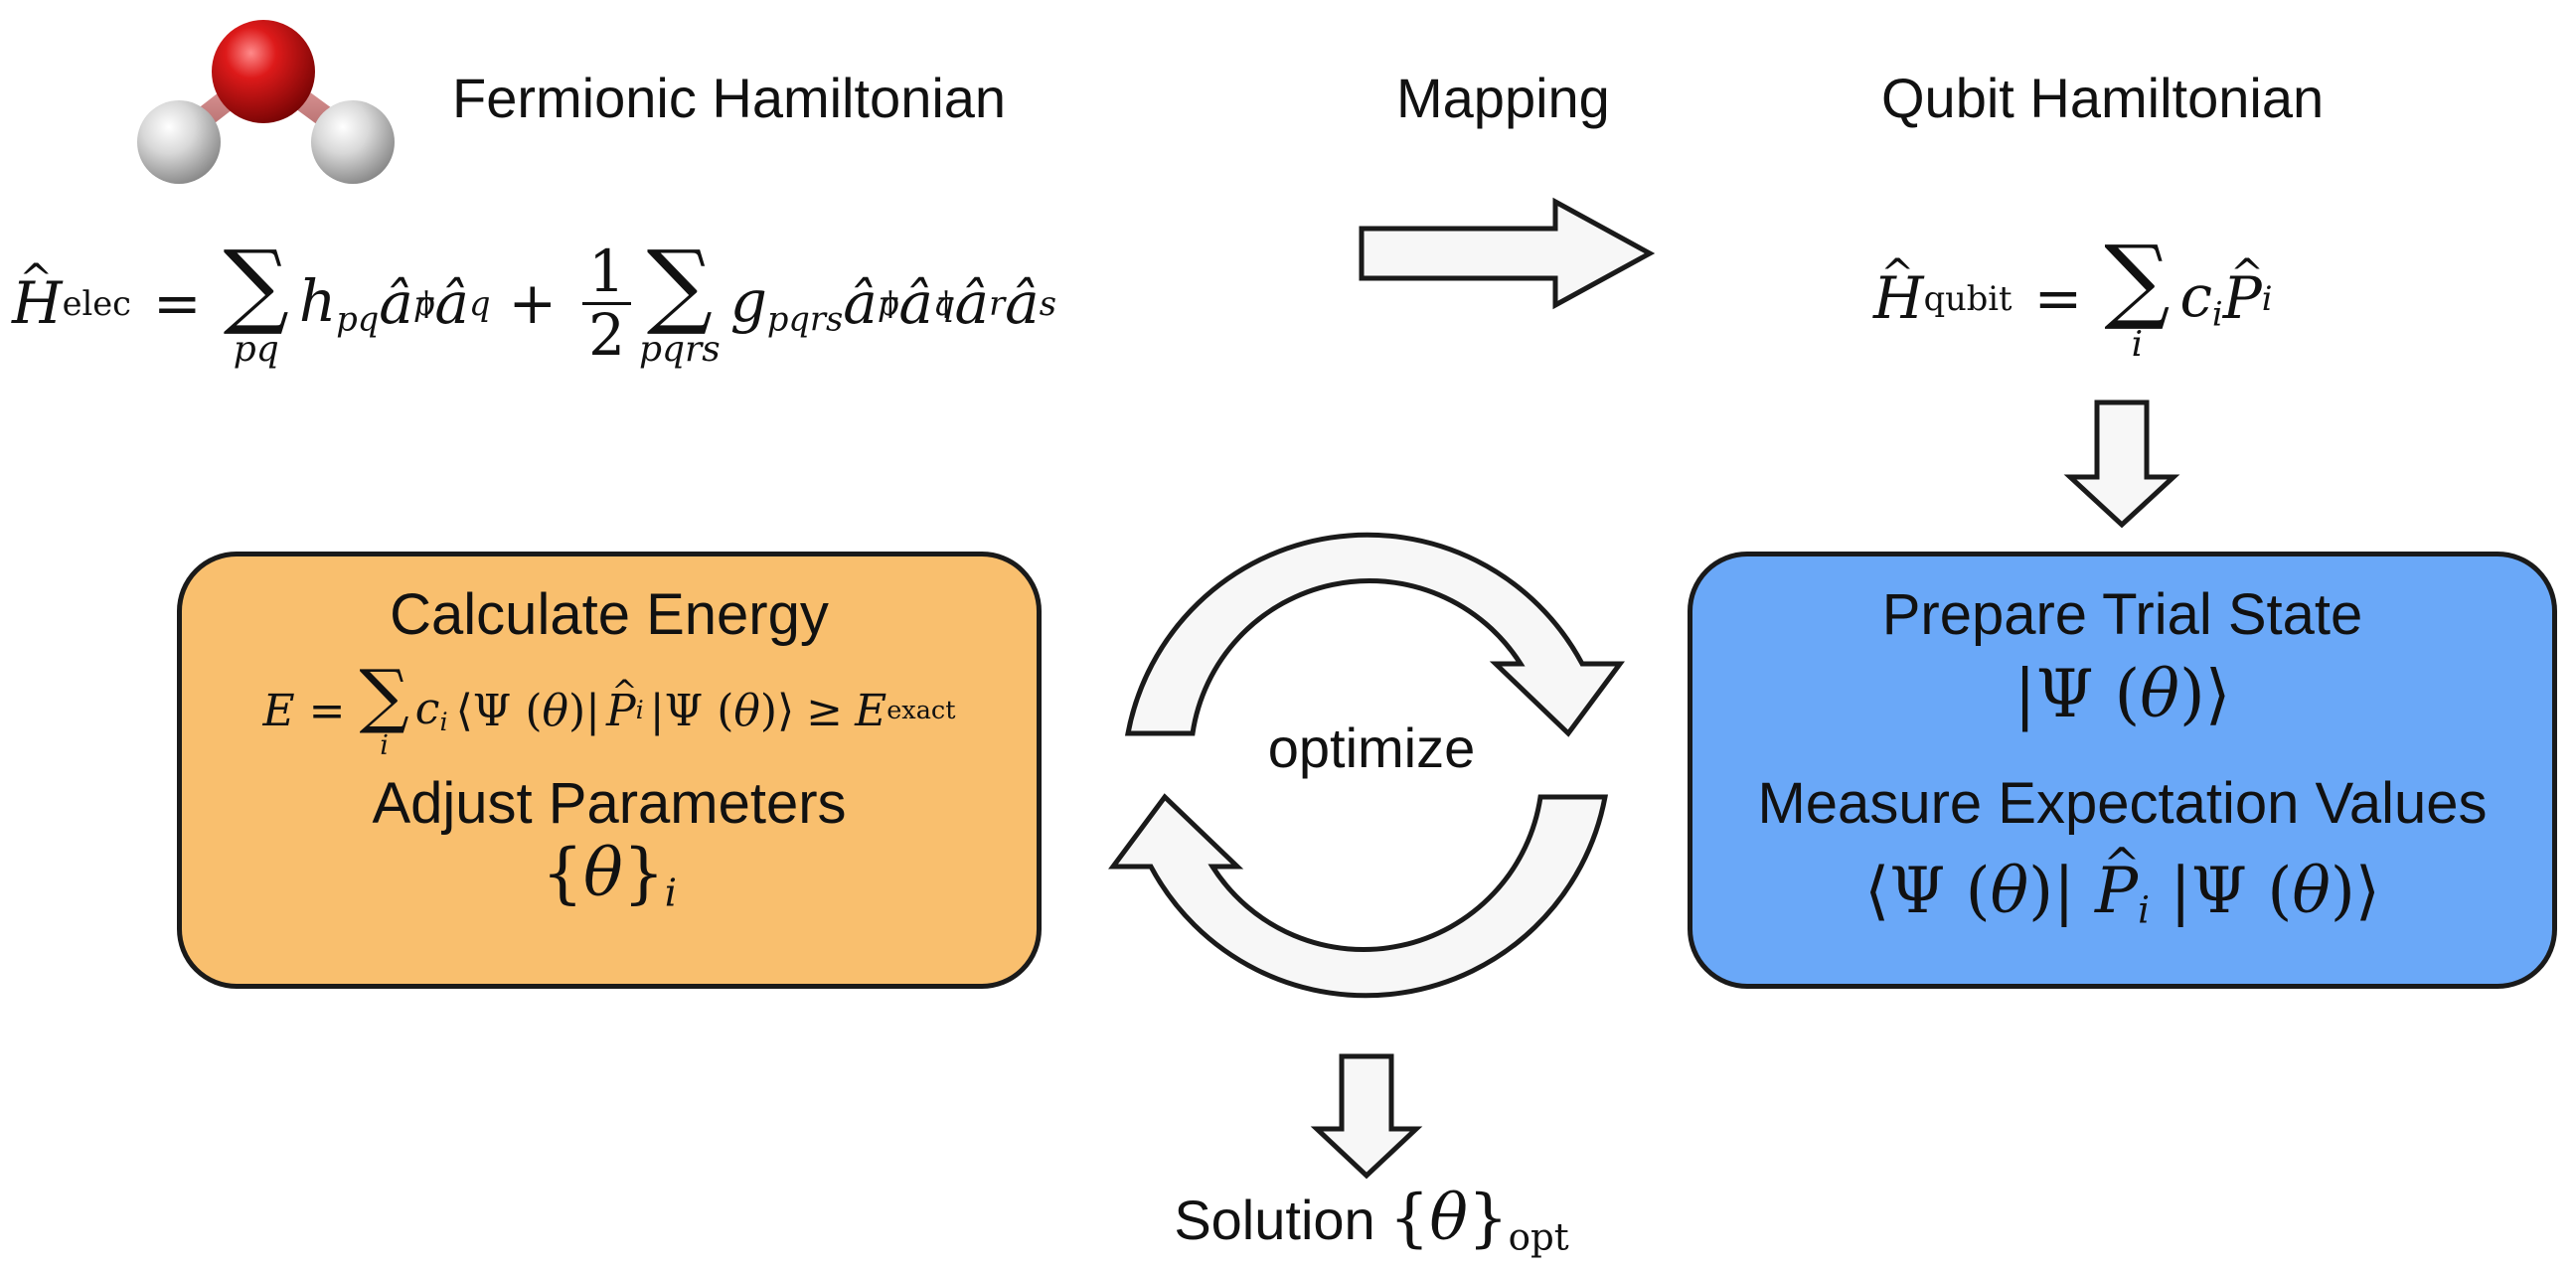 Image resolution: width=2576 pixels, height=1270 pixels. Describe the element at coordinates (1507, 253) in the screenshot. I see `mapping-arrow` at that location.